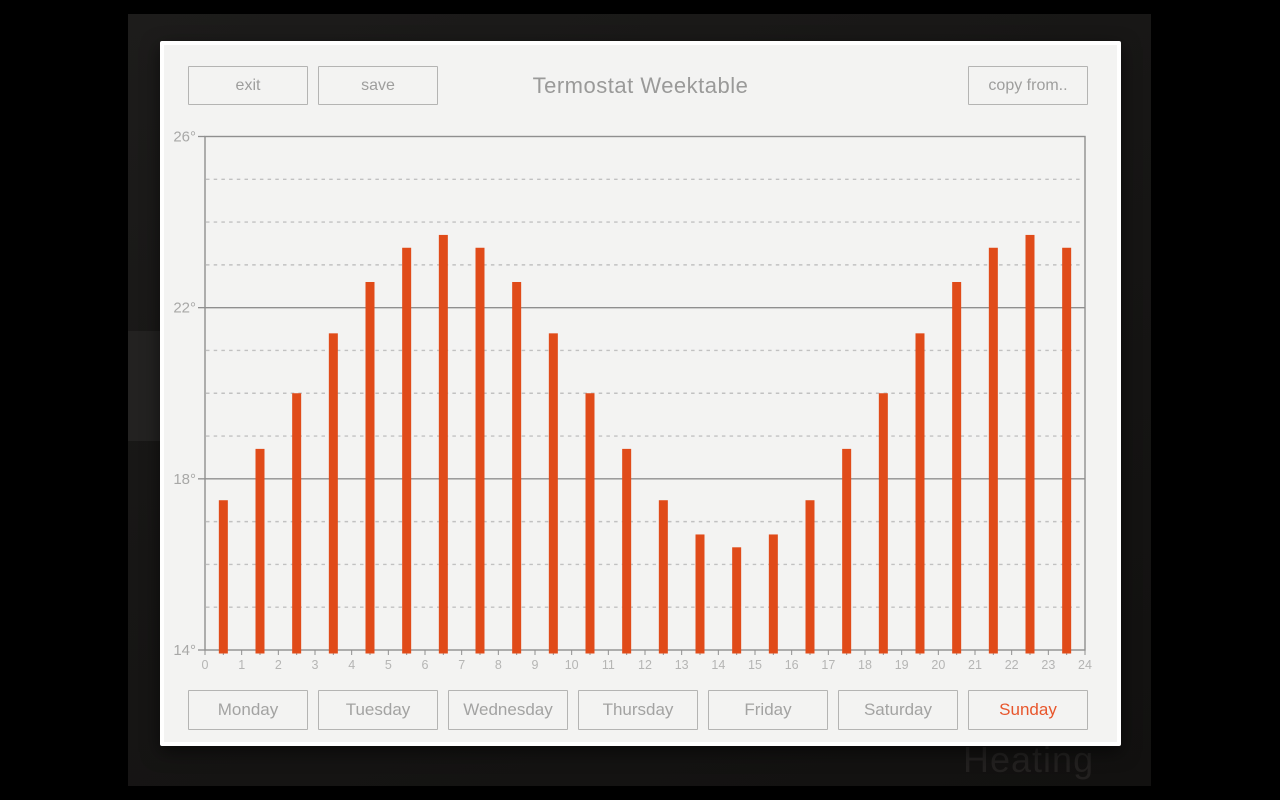 The image size is (1280, 800). What do you see at coordinates (1012, 665) in the screenshot?
I see `x-axis-tick-label: 22` at bounding box center [1012, 665].